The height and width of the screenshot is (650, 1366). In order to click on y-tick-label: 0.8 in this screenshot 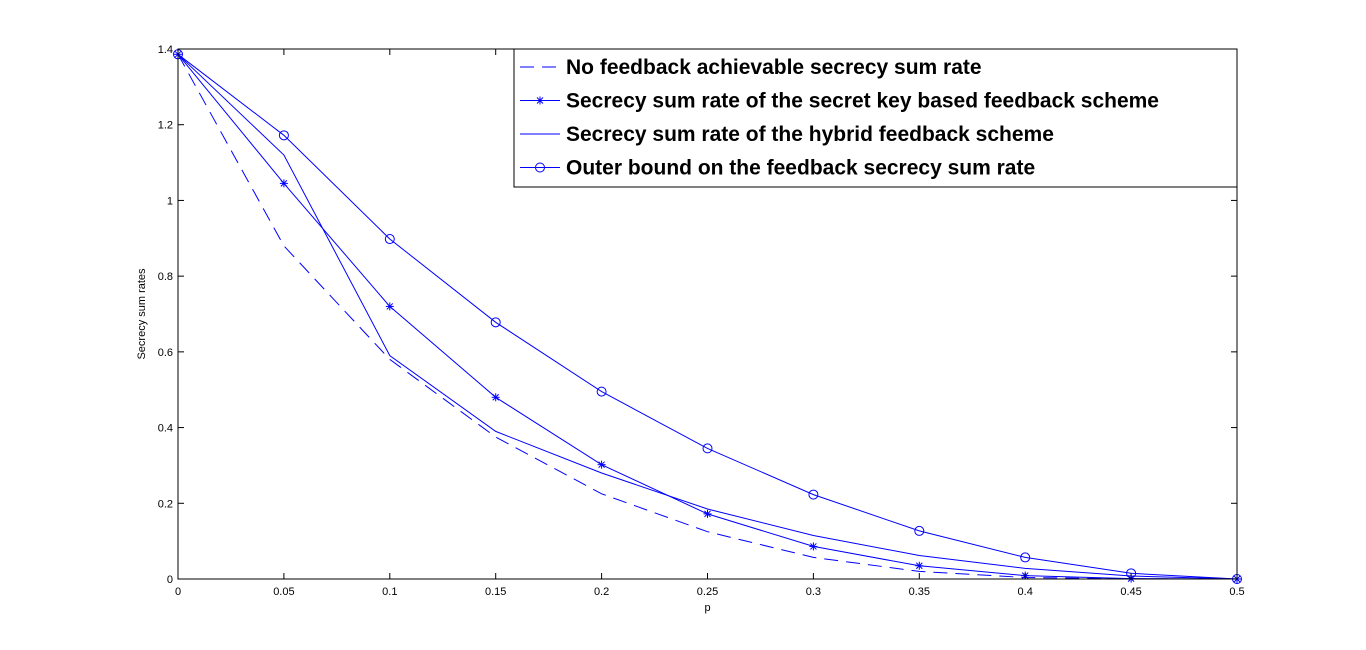, I will do `click(165, 277)`.